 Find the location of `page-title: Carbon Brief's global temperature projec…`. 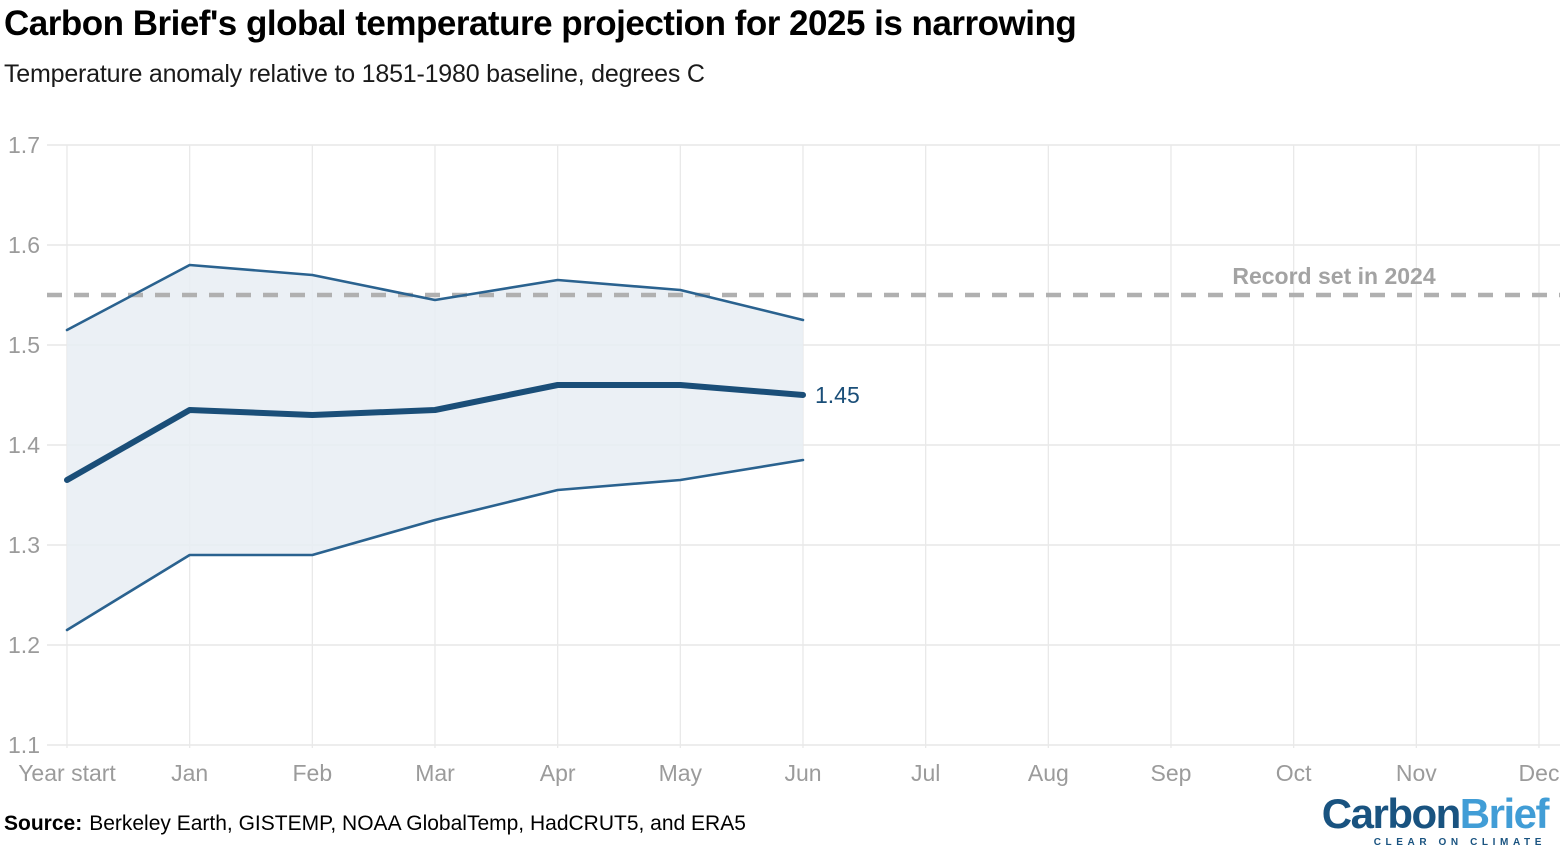

page-title: Carbon Brief's global temperature projec… is located at coordinates (540, 23).